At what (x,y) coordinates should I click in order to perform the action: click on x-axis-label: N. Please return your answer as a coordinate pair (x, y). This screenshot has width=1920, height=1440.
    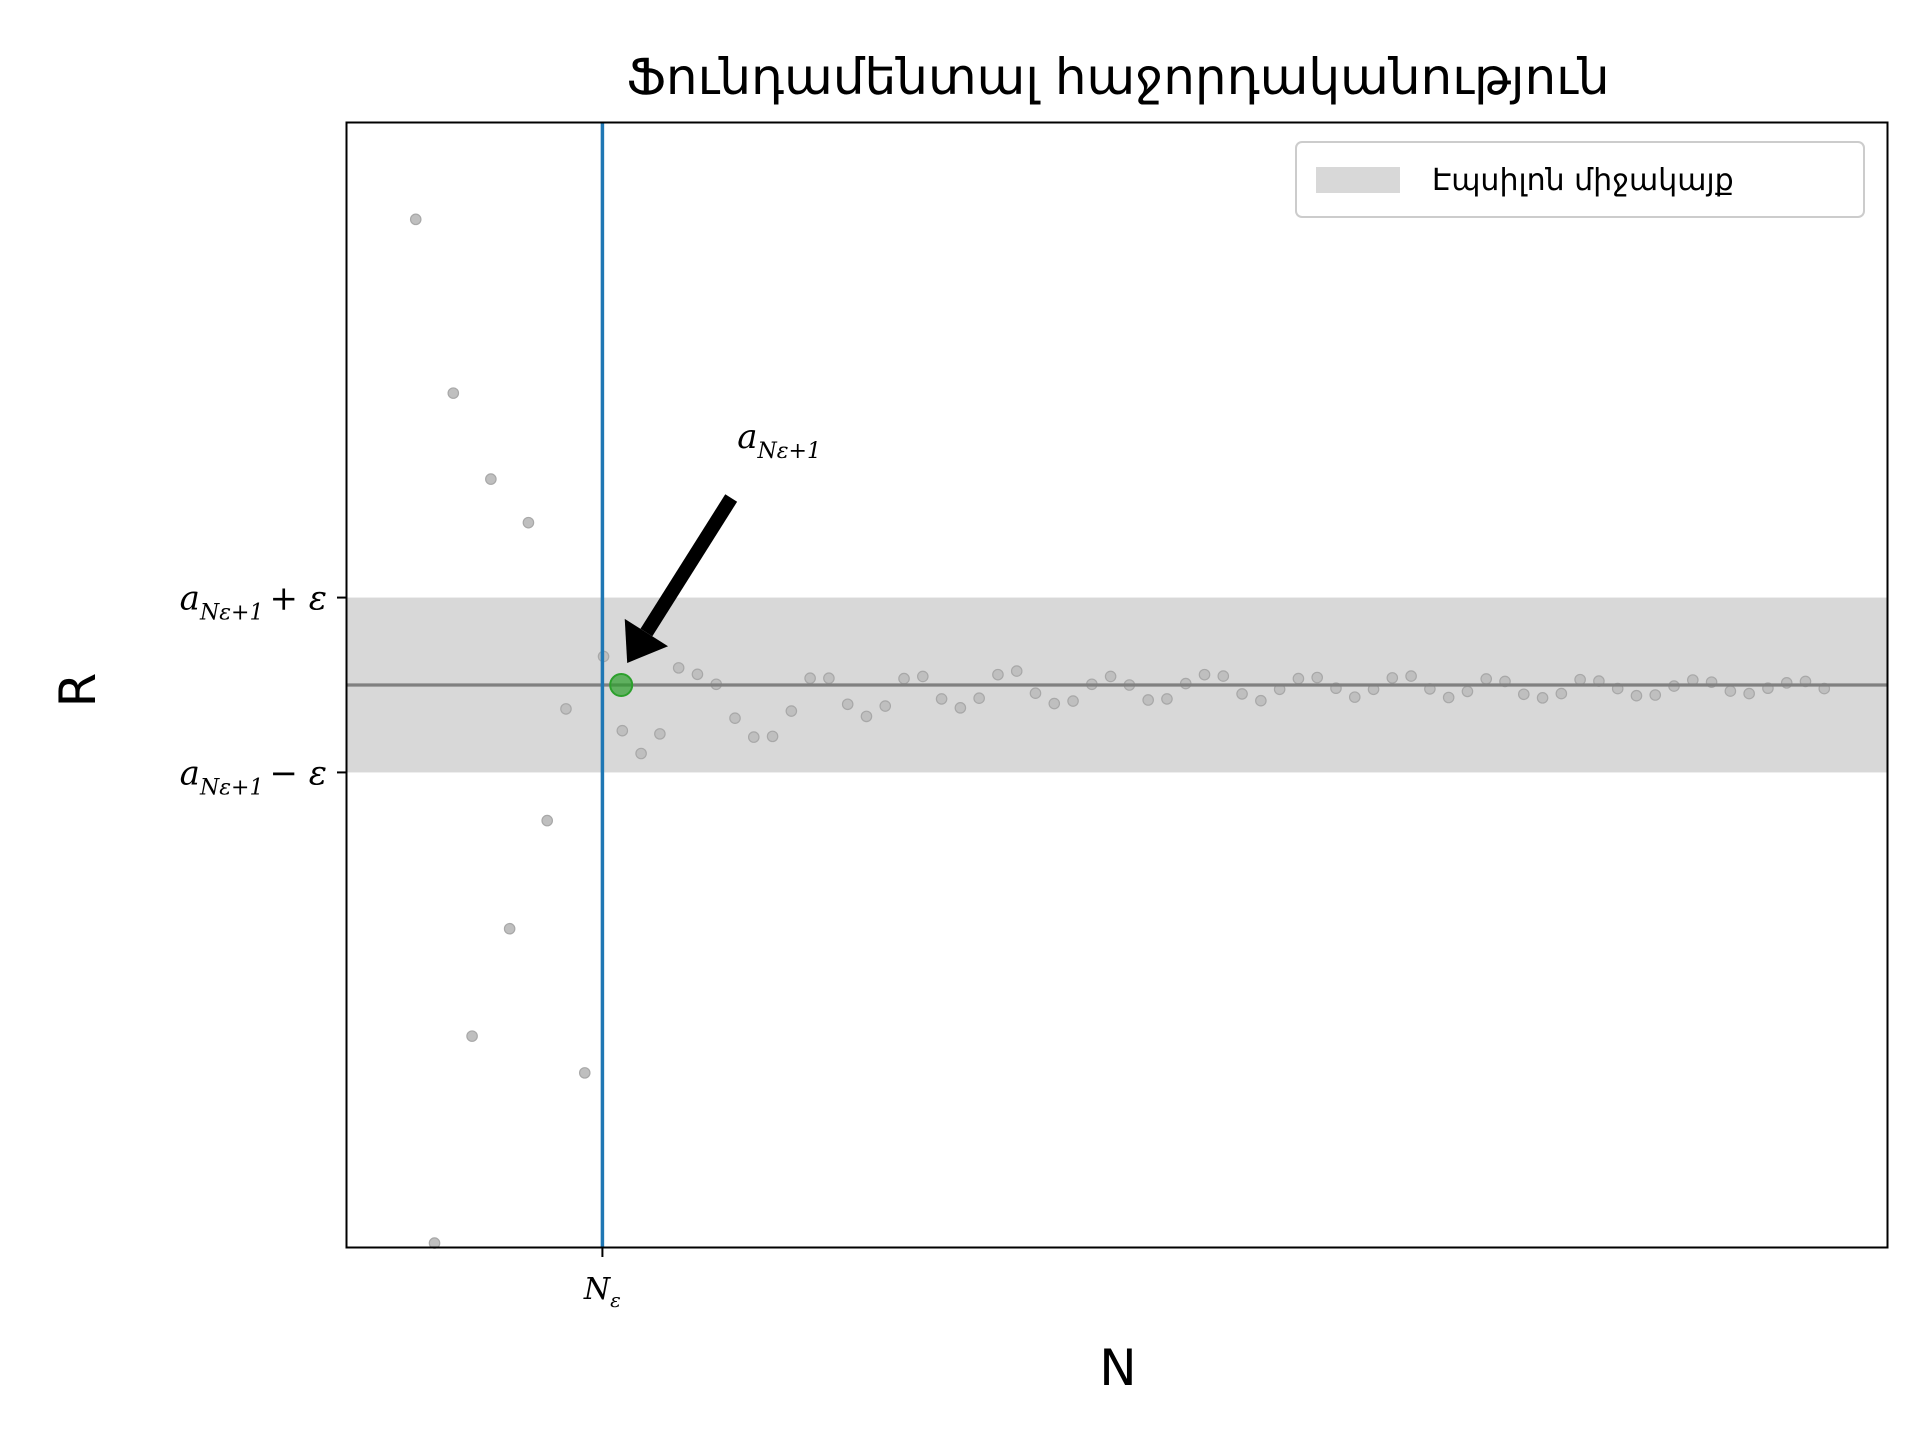
    Looking at the image, I should click on (1117, 1368).